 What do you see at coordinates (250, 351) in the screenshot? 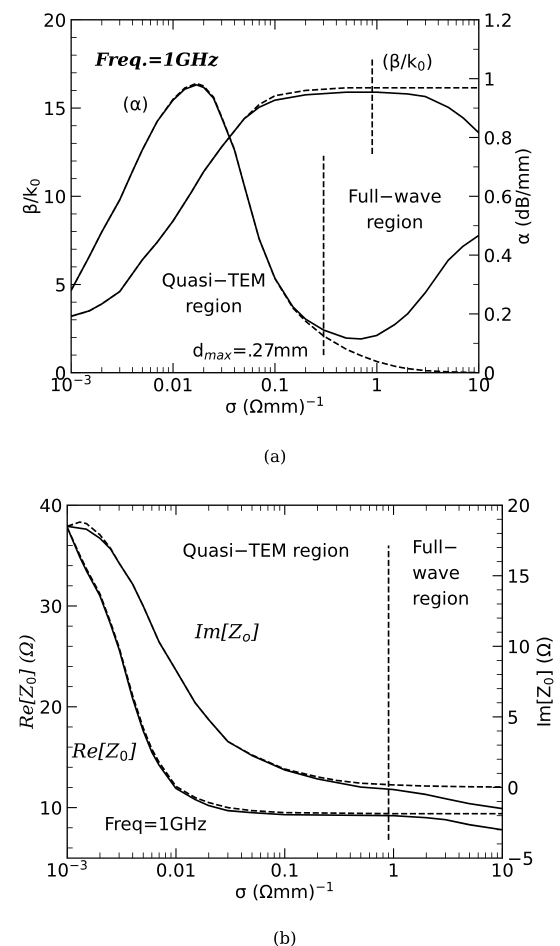
I see `annotation: d$_{max}$=.27mm` at bounding box center [250, 351].